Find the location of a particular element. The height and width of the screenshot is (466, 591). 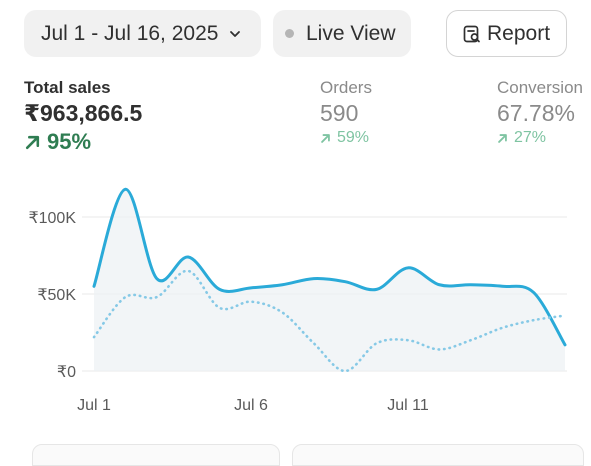

metric-delta: 59% is located at coordinates (346, 138).